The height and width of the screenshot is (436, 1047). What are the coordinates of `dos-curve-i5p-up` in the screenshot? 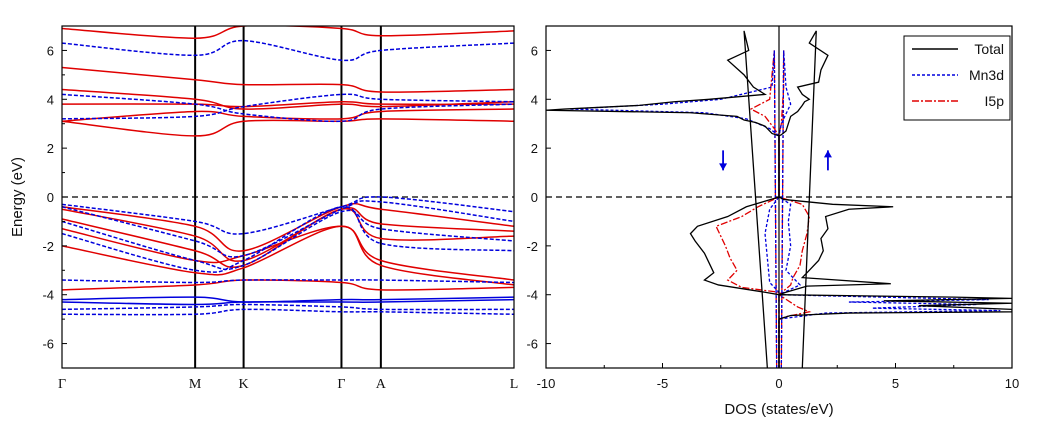 It's located at (794, 209).